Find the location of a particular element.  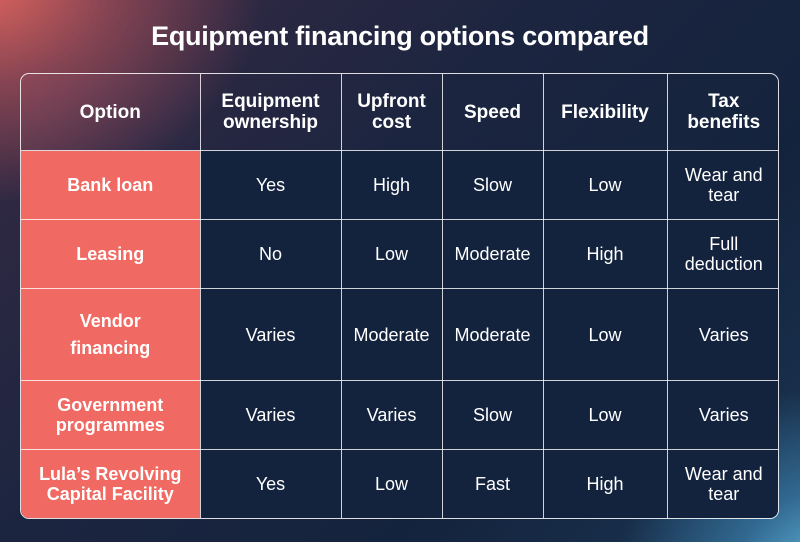

row-label-government-programmes-text: Government programmes is located at coordinates (110, 415).